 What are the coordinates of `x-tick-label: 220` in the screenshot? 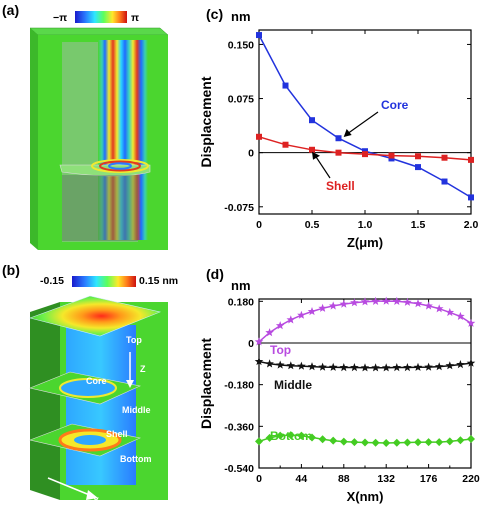 It's located at (471, 479).